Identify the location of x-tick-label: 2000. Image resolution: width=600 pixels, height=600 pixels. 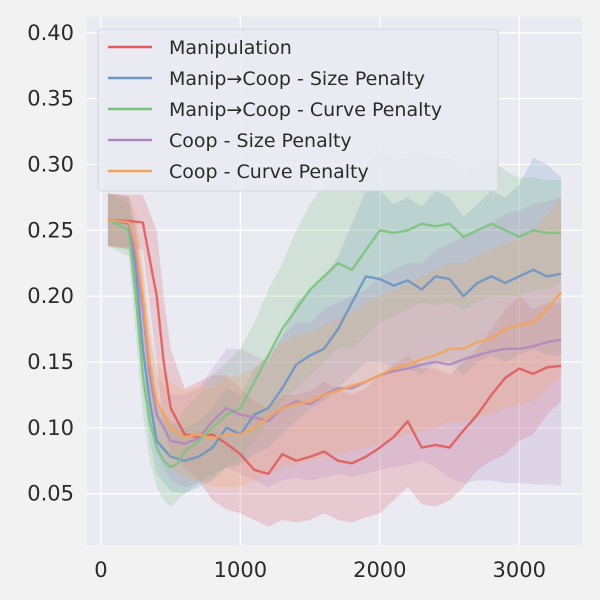
(379, 570).